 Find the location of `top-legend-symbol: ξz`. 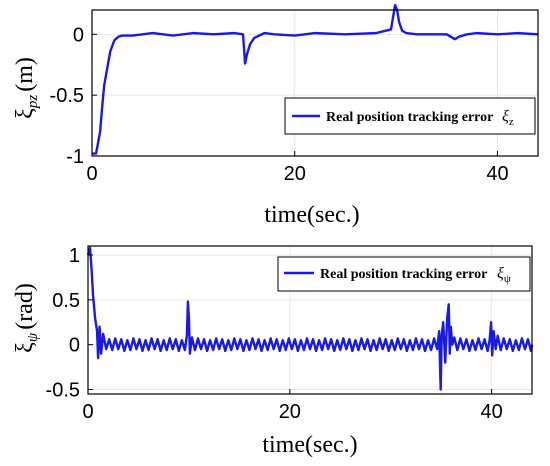

top-legend-symbol: ξz is located at coordinates (508, 118).